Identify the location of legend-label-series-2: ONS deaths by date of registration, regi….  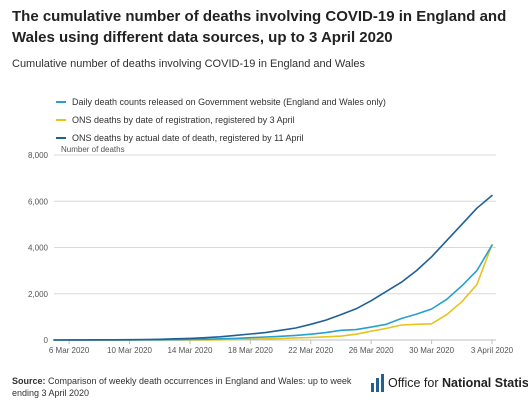
(183, 120).